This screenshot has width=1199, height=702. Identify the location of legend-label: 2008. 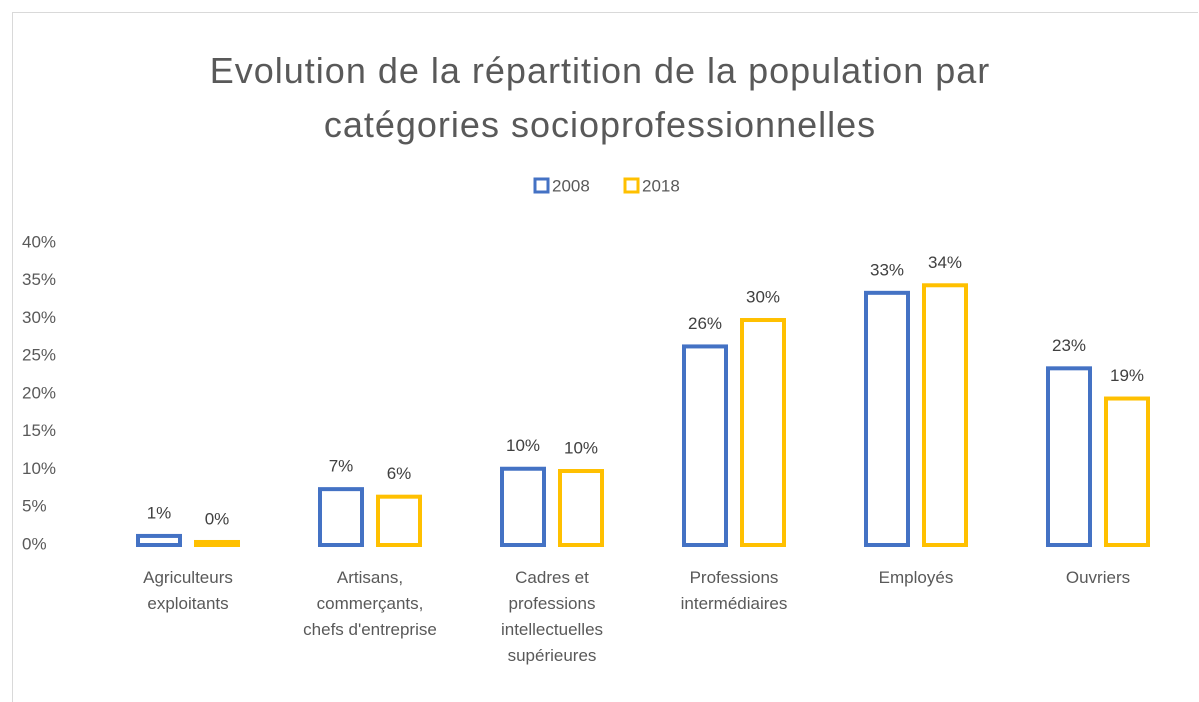
(571, 185).